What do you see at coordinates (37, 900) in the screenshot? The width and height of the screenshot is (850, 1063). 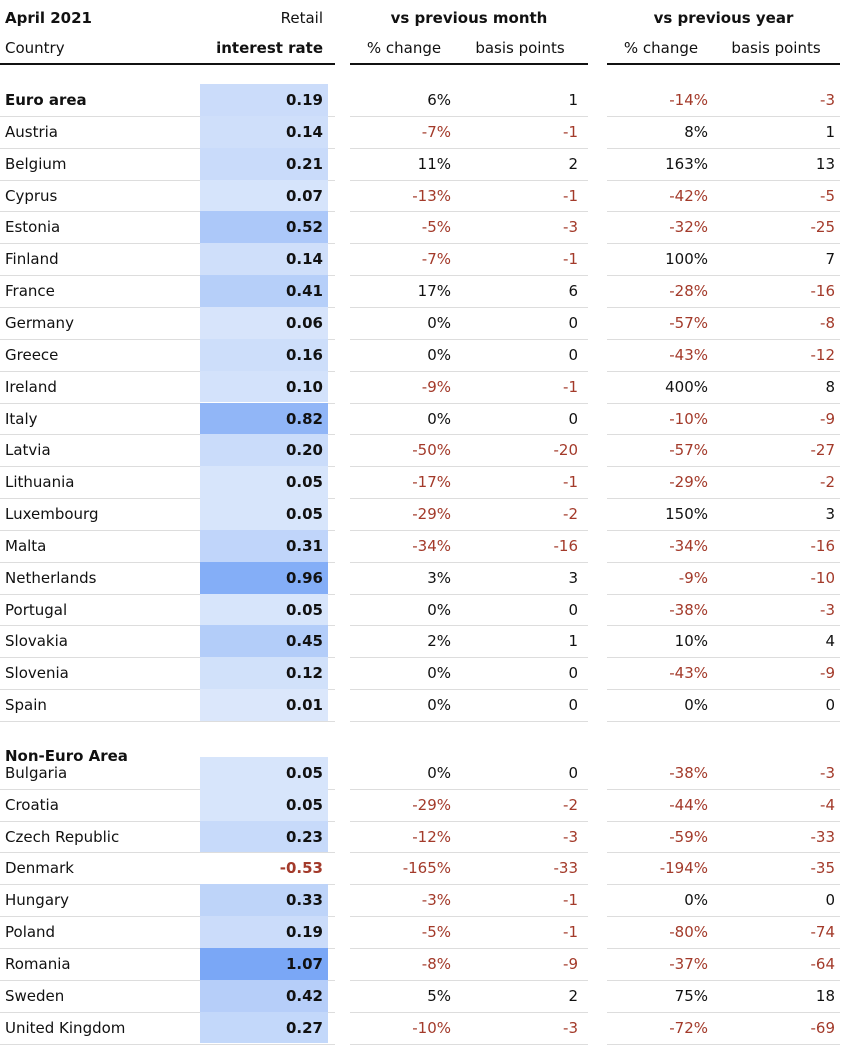 I see `country-name: Hungary` at bounding box center [37, 900].